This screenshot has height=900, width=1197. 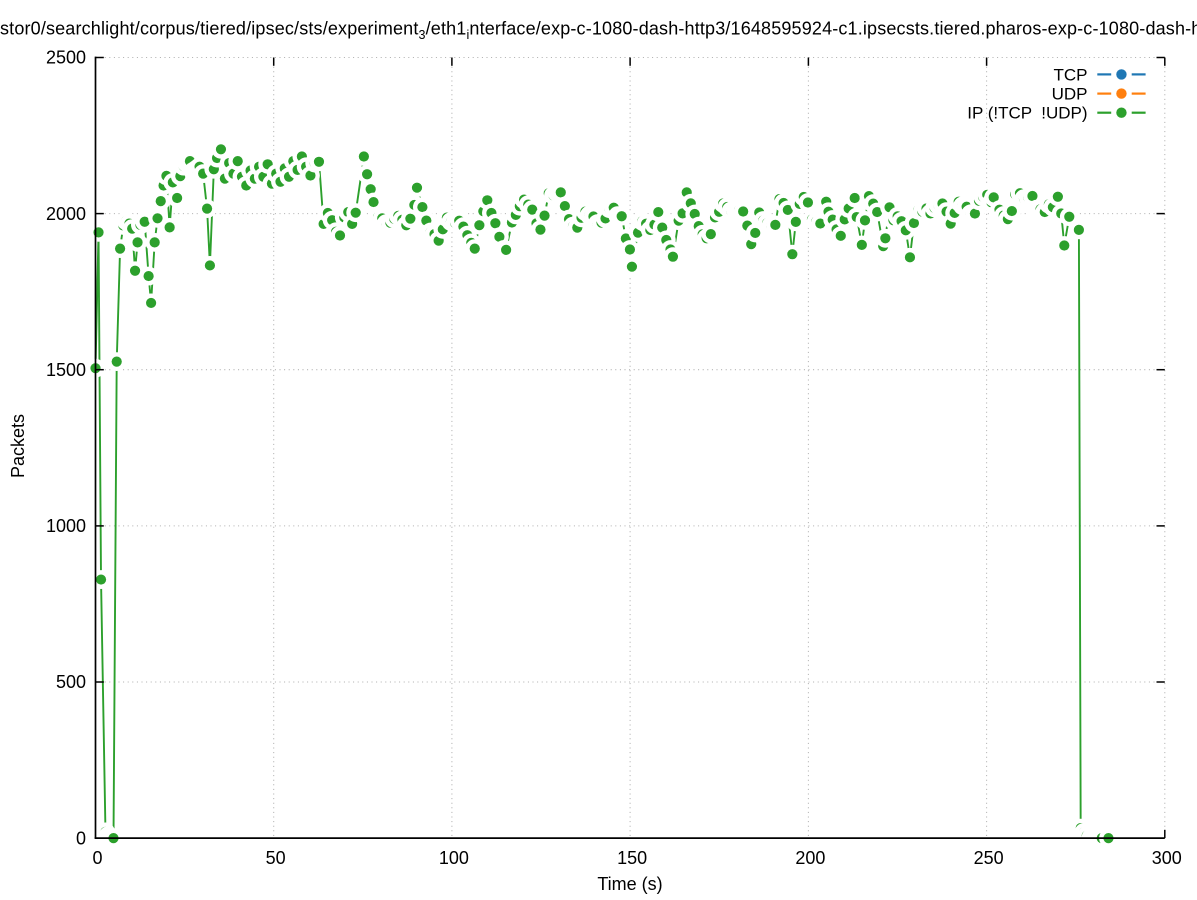 I want to click on svg-text: 150, so click(x=632, y=858).